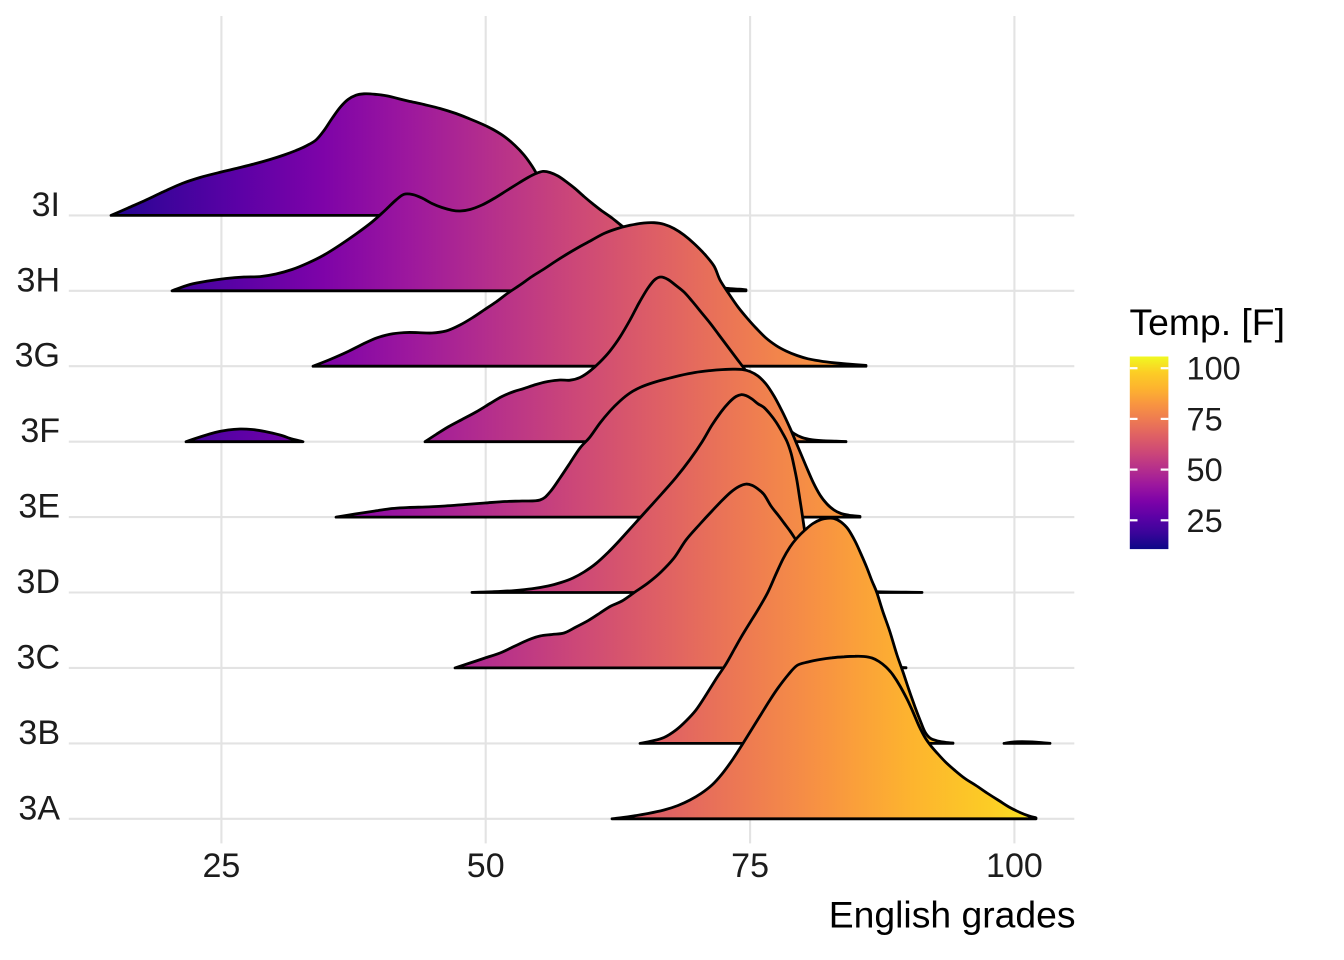 This screenshot has height=960, width=1344. I want to click on svg-text: 3E, so click(39, 507).